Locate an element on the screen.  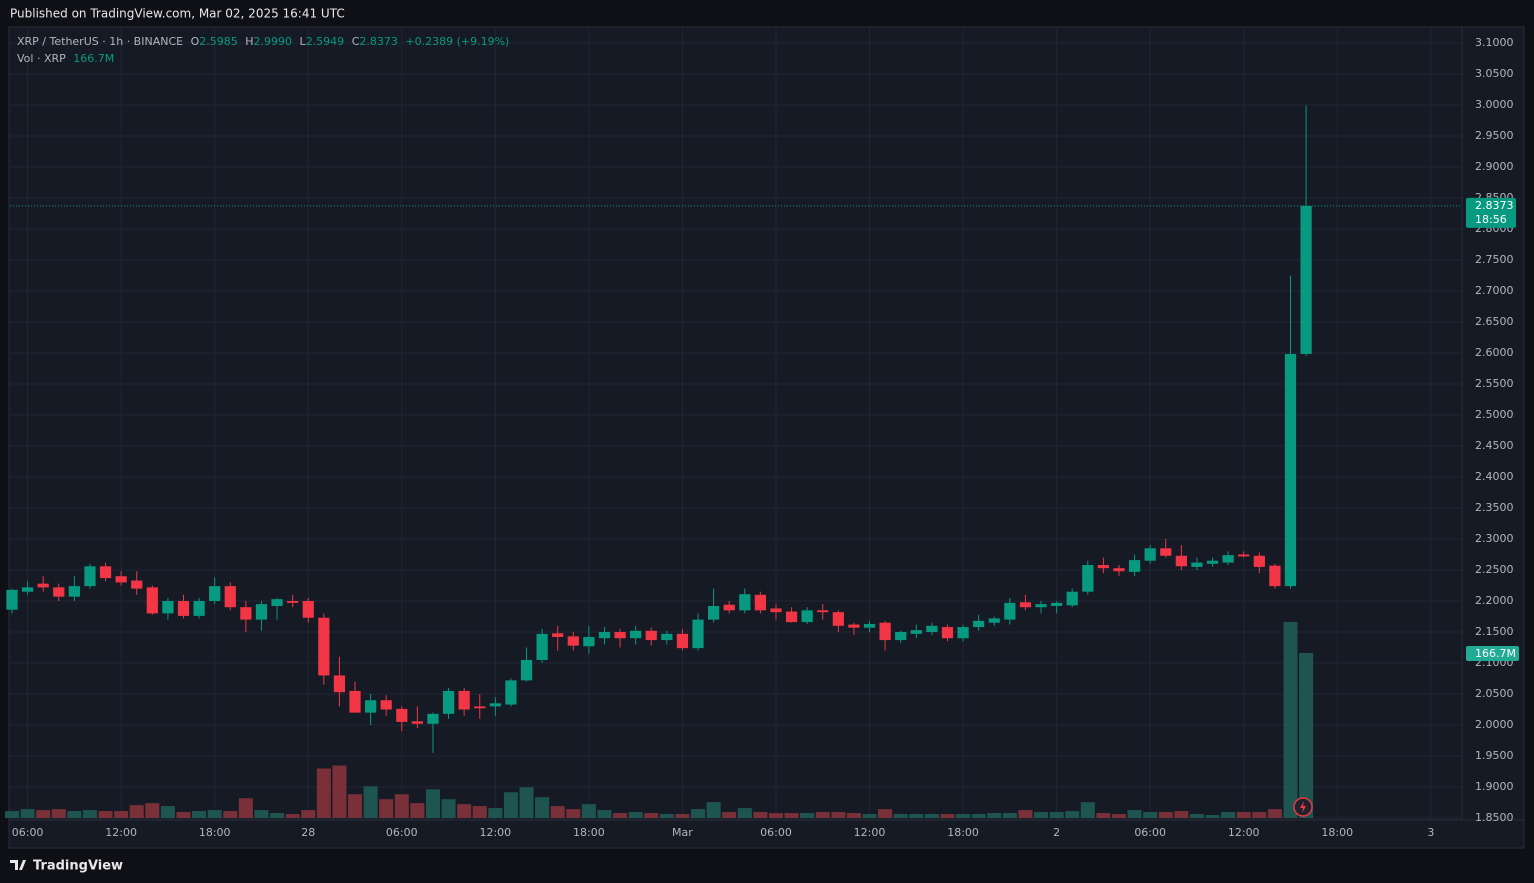
x-tick-label: 2 is located at coordinates (1056, 832).